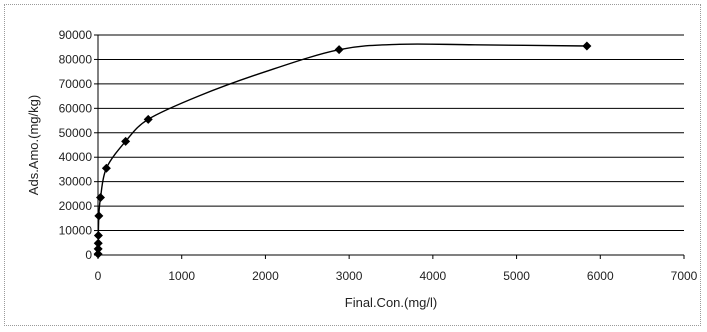 The image size is (707, 332). Describe the element at coordinates (265, 276) in the screenshot. I see `x-tick-label: 2000` at that location.